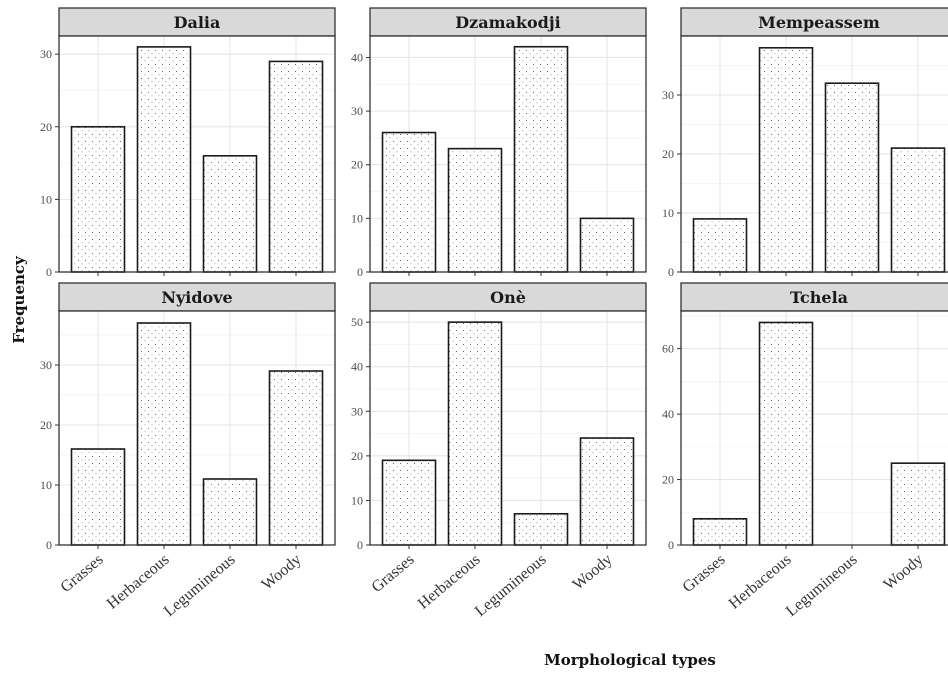  What do you see at coordinates (819, 22) in the screenshot?
I see `facet-title: Mempeassem` at bounding box center [819, 22].